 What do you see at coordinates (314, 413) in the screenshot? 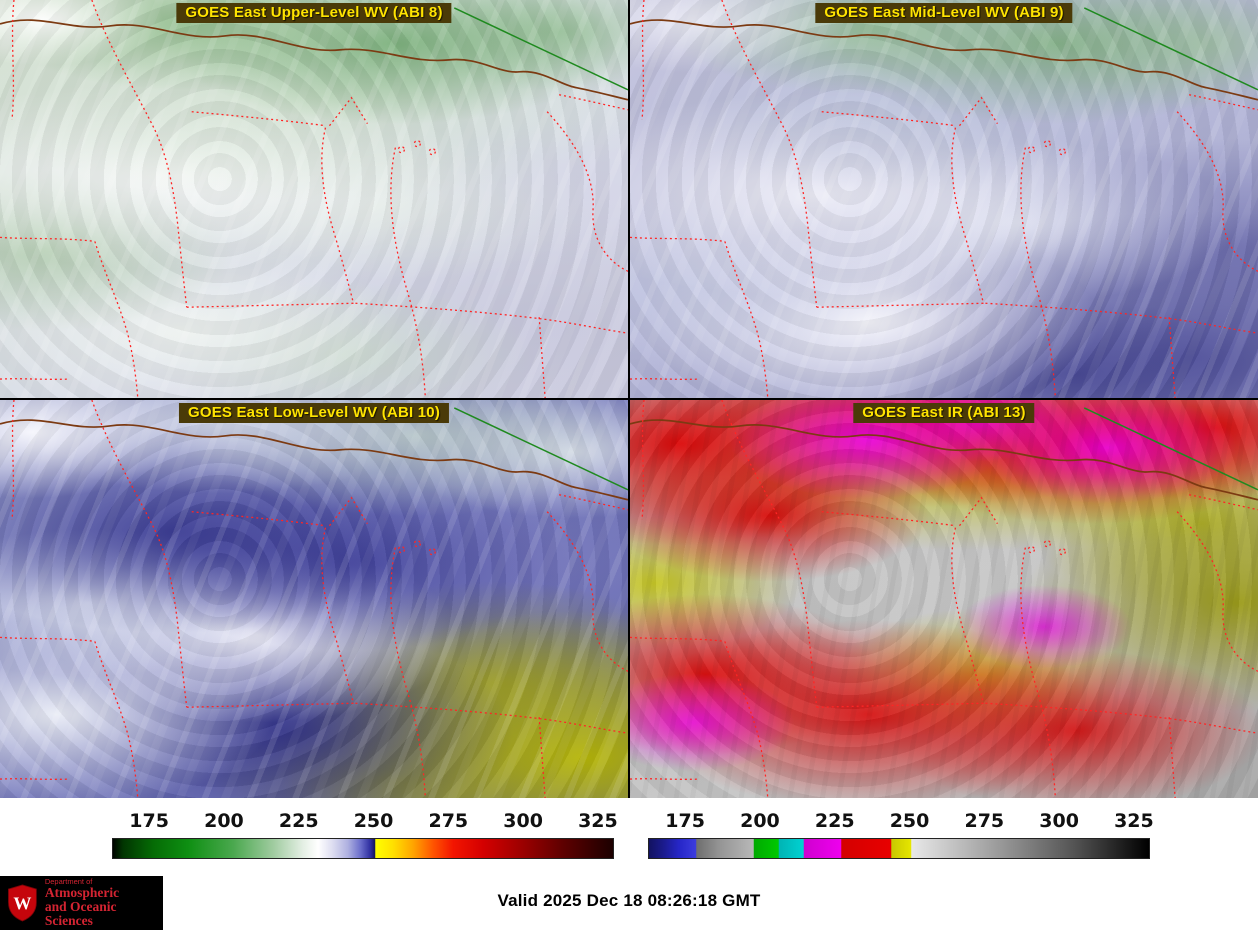
I see `panel-title-abi10: GOES East Low-Level WV (ABI 10)` at bounding box center [314, 413].